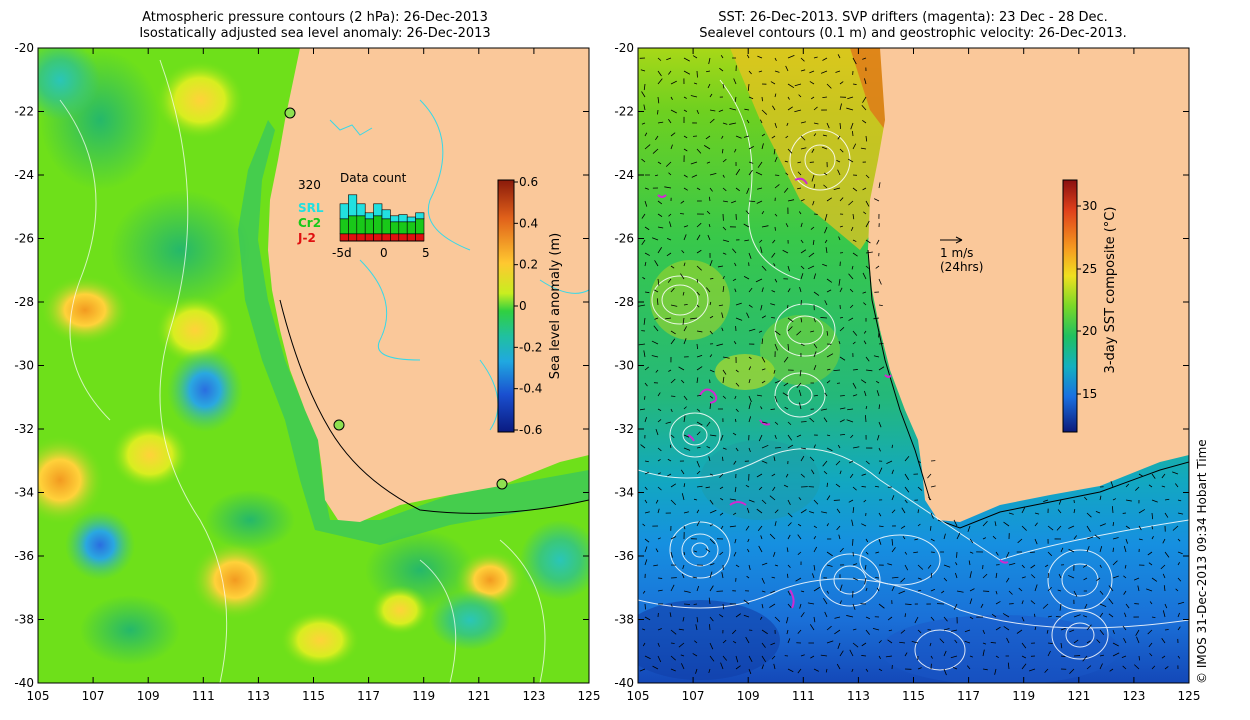 The width and height of the screenshot is (1250, 720). I want to click on left-xtick-label: 105, so click(38, 696).